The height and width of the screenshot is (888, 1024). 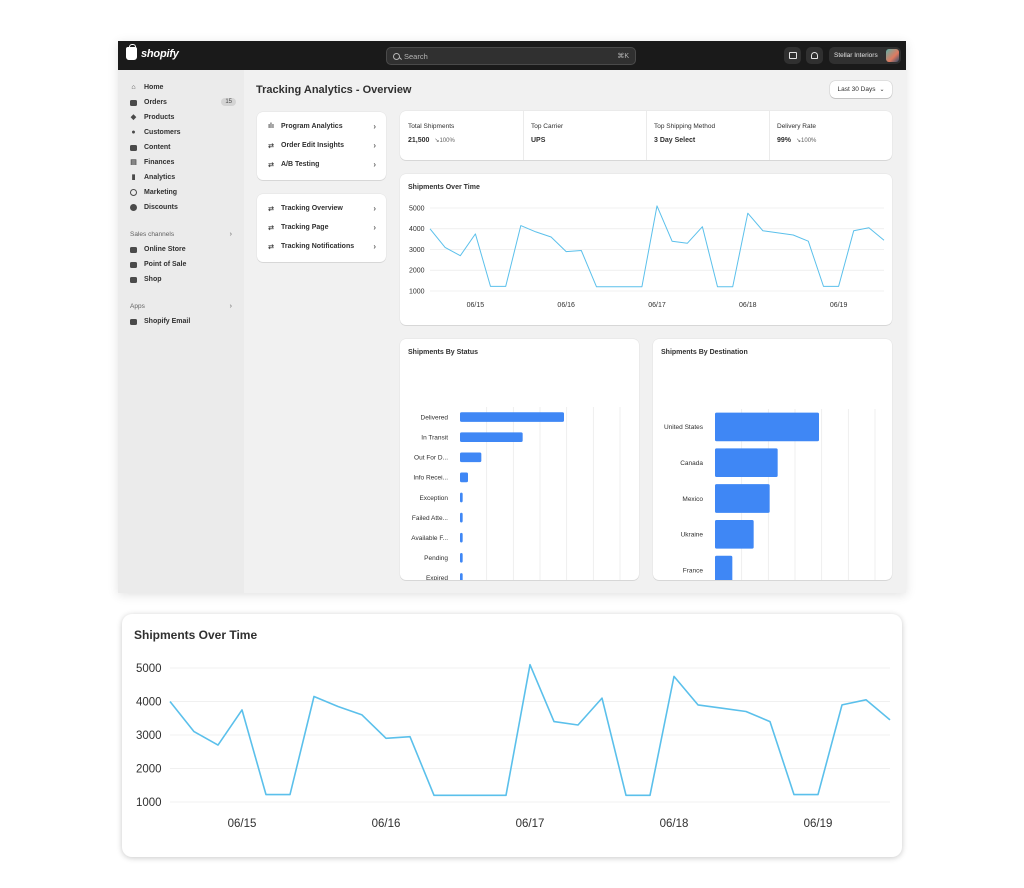 I want to click on category-label: Ukraine, so click(x=692, y=535).